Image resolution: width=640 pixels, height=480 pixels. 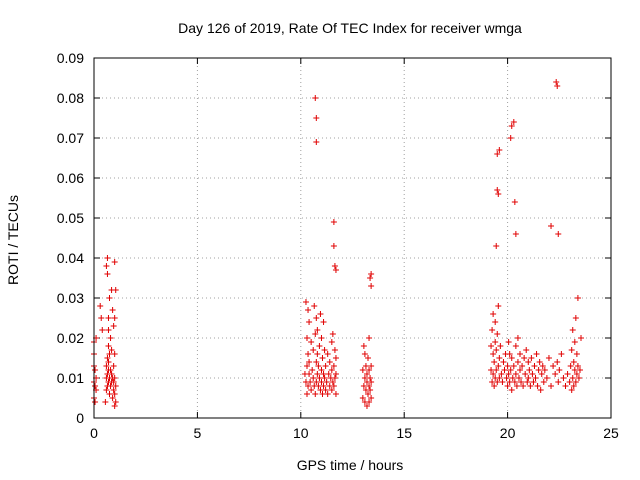 What do you see at coordinates (301, 433) in the screenshot?
I see `x-tick-label: 10` at bounding box center [301, 433].